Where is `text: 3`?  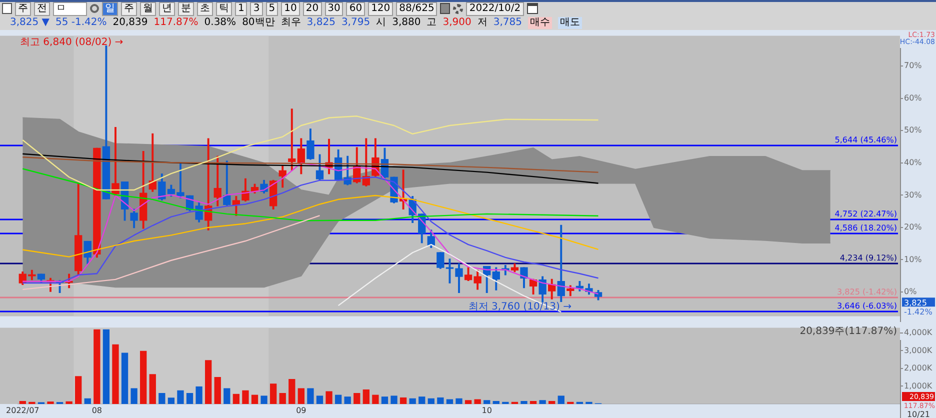
text: 3 is located at coordinates (256, 9).